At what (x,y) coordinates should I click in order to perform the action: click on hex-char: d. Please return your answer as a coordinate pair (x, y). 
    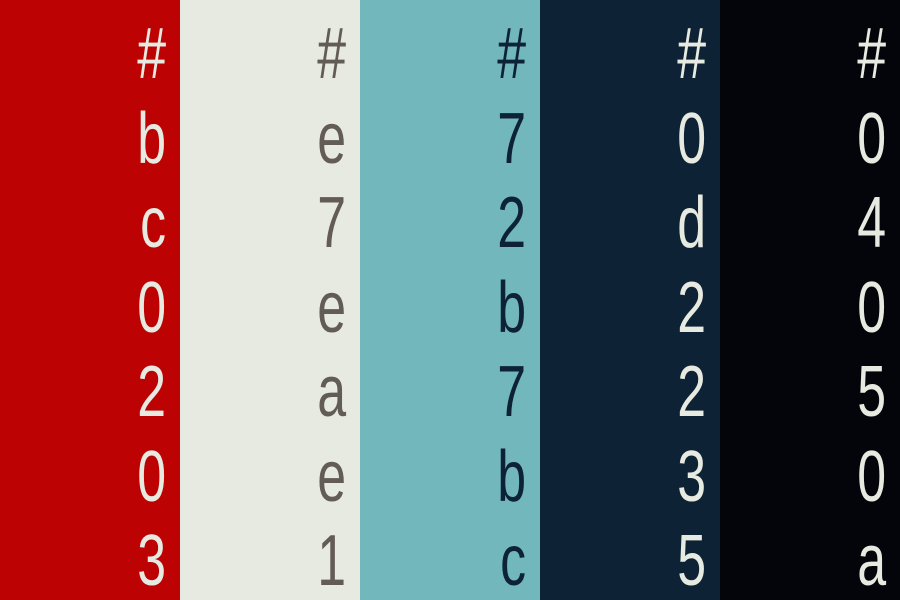
    Looking at the image, I should click on (691, 223).